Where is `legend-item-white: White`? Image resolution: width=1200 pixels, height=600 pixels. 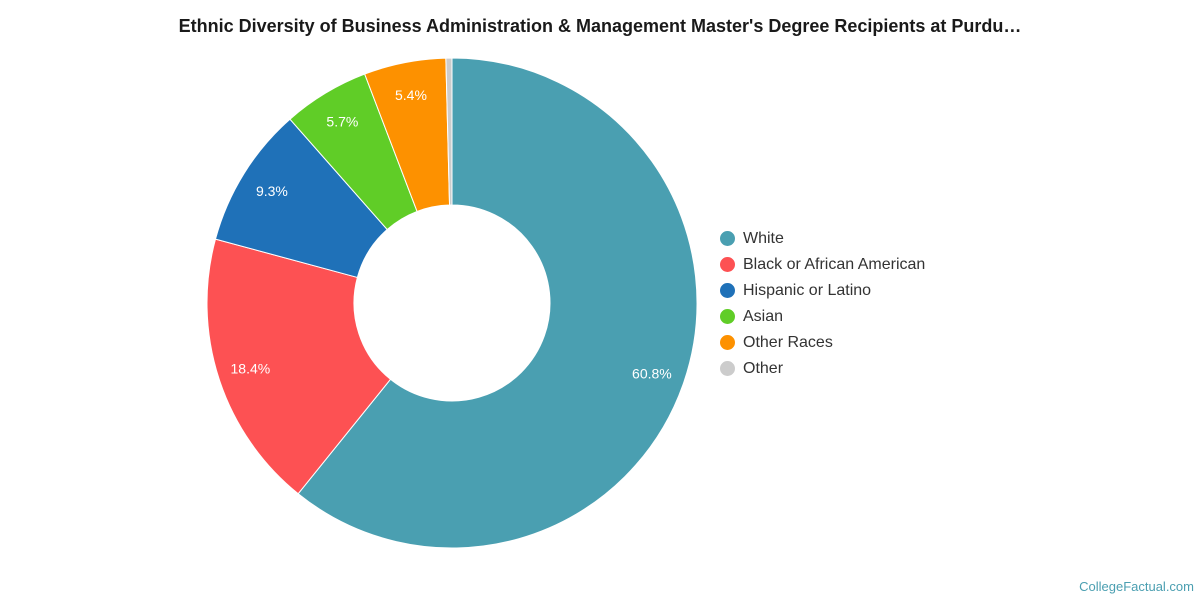 legend-item-white: White is located at coordinates (822, 238).